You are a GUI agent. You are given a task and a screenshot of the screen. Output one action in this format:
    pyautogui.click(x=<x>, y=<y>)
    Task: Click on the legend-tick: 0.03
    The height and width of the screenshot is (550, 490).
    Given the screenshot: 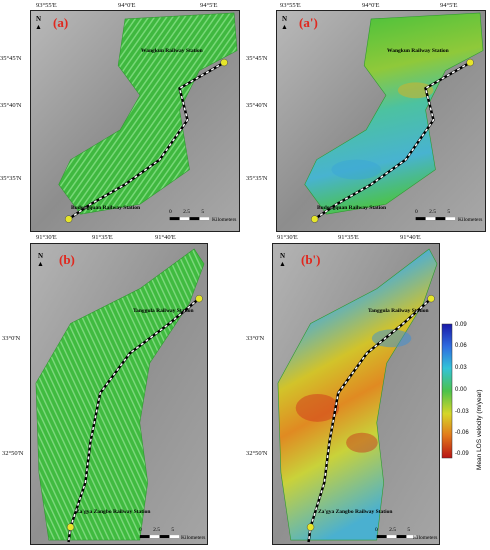 What is the action you would take?
    pyautogui.click(x=461, y=368)
    